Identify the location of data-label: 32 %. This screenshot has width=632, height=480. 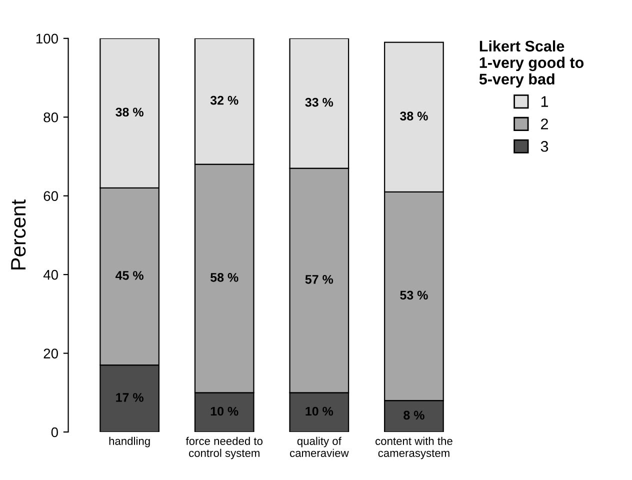
(224, 100).